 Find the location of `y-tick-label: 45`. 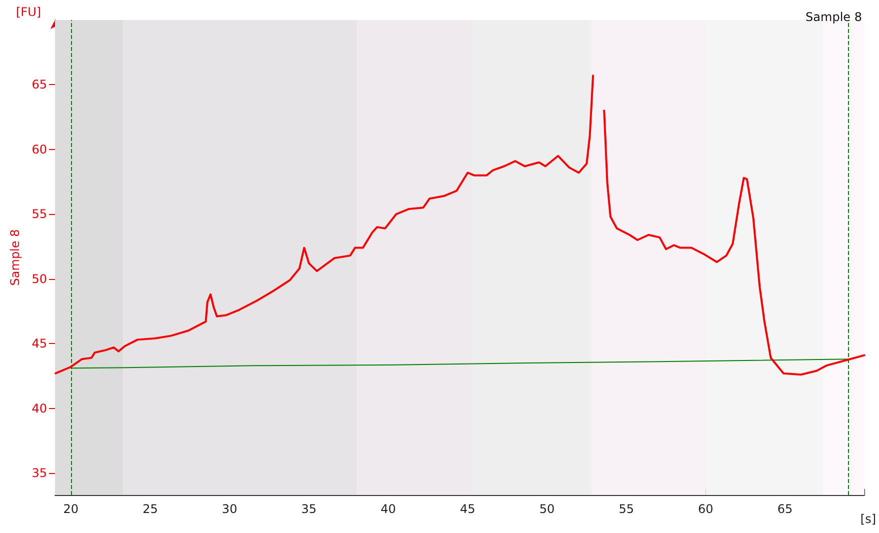

y-tick-label: 45 is located at coordinates (39, 343).